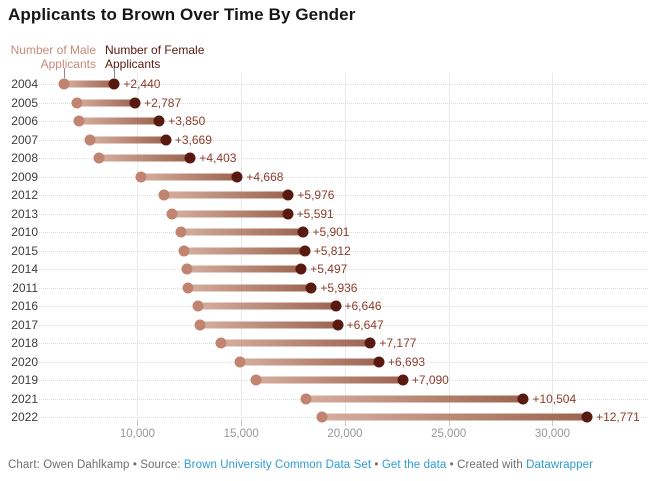  What do you see at coordinates (430, 380) in the screenshot?
I see `diff-label: +7,090` at bounding box center [430, 380].